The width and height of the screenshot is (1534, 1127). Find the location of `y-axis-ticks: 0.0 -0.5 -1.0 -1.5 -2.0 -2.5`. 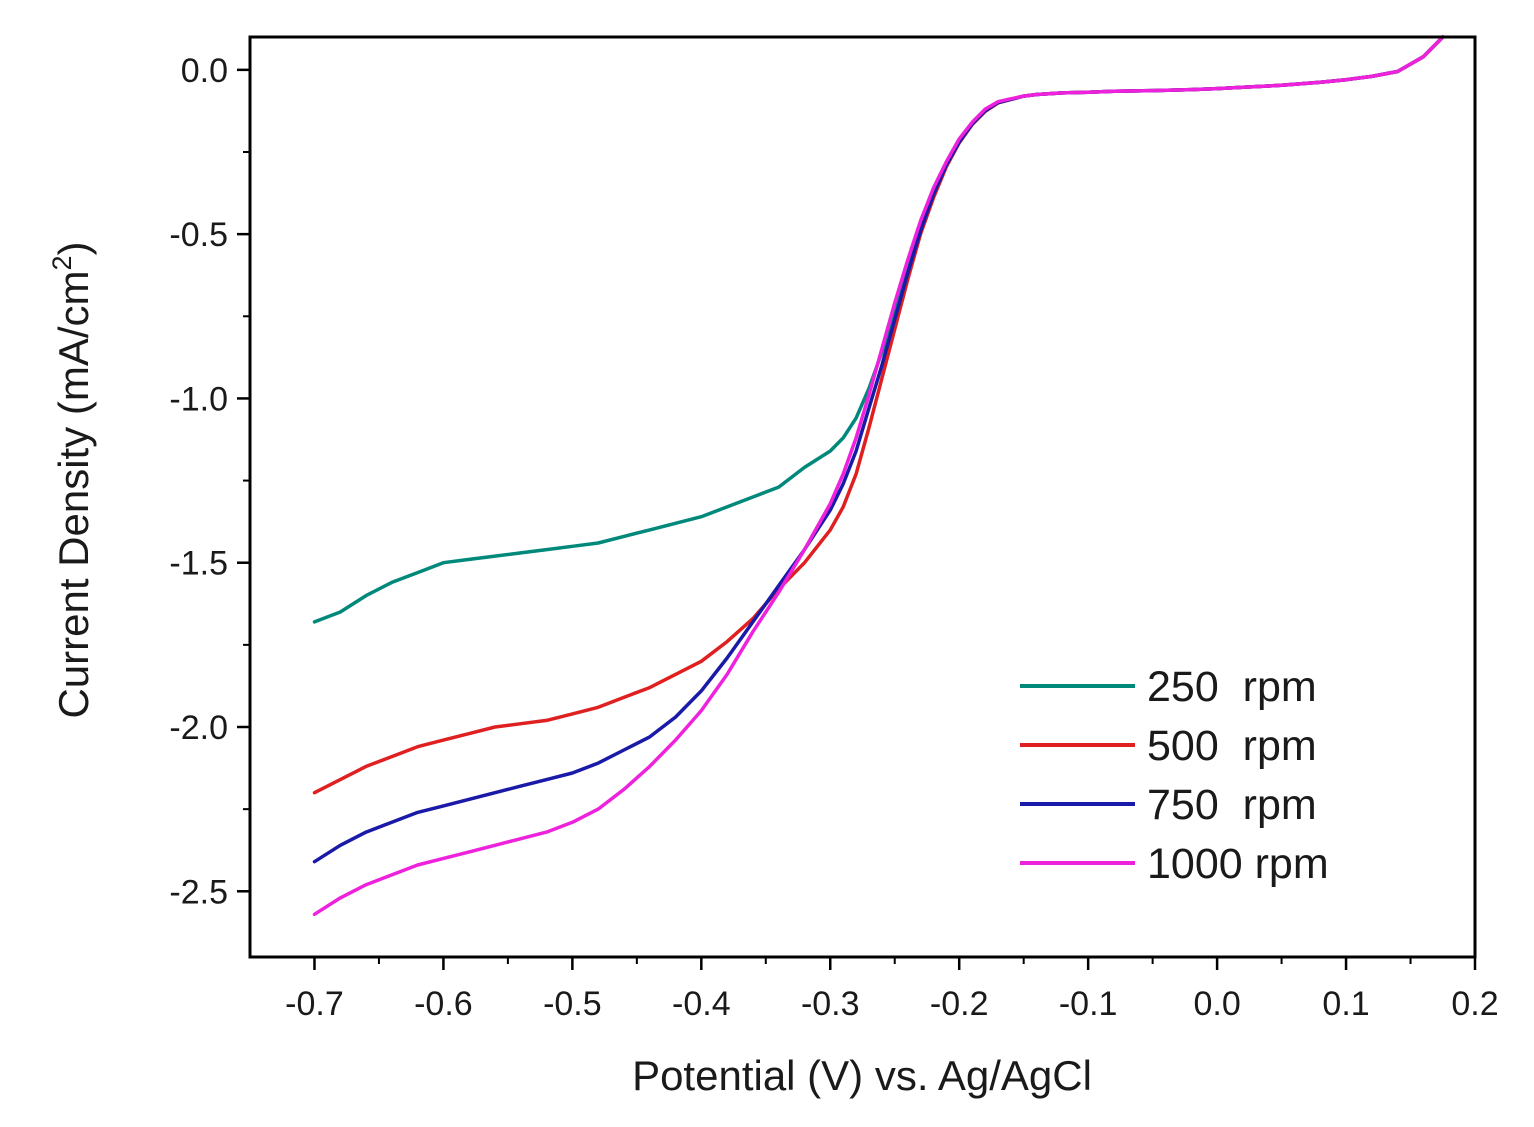

y-axis-ticks: 0.0 -0.5 -1.0 -1.5 -2.0 -2.5 is located at coordinates (209, 481).